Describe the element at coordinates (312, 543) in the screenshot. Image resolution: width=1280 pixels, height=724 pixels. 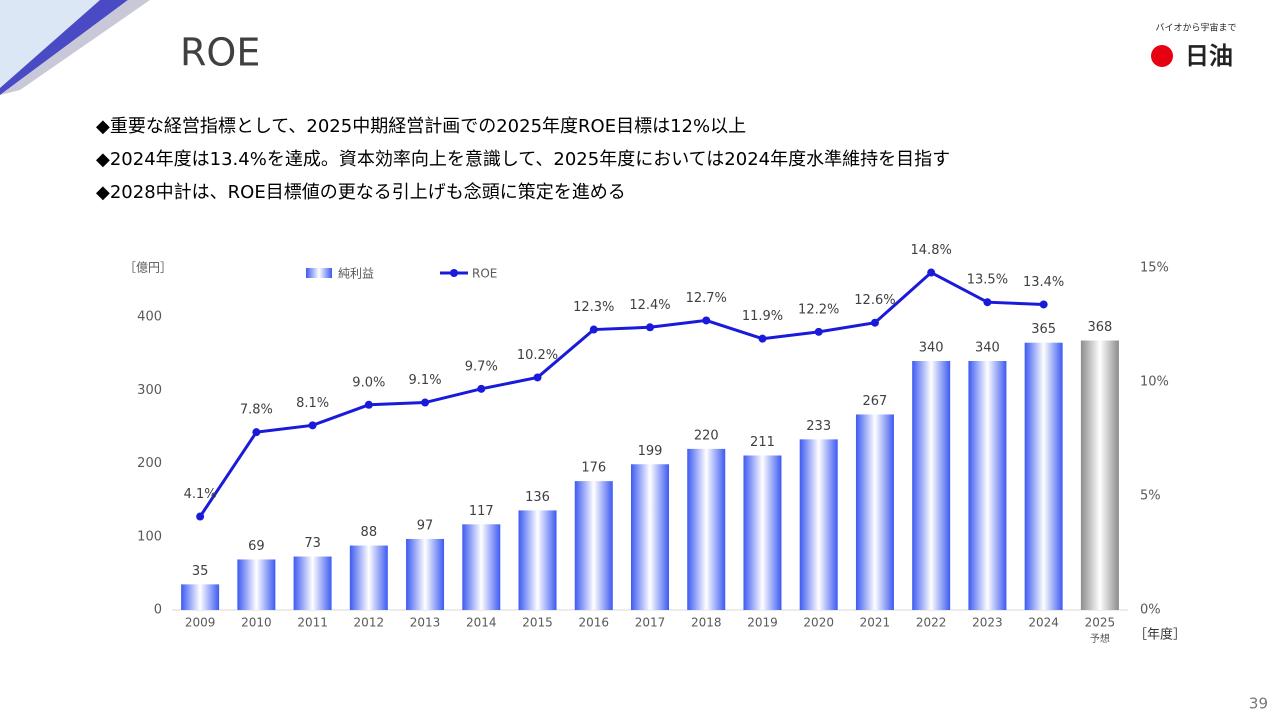
I see `bar-label: 73` at that location.